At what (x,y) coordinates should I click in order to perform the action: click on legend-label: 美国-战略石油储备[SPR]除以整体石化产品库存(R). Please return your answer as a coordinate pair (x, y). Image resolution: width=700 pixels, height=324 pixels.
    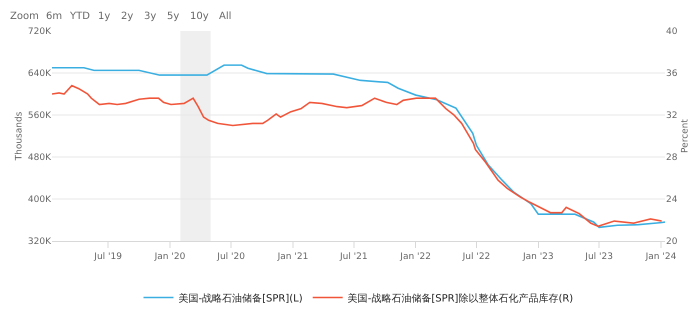
    Looking at the image, I should click on (461, 298).